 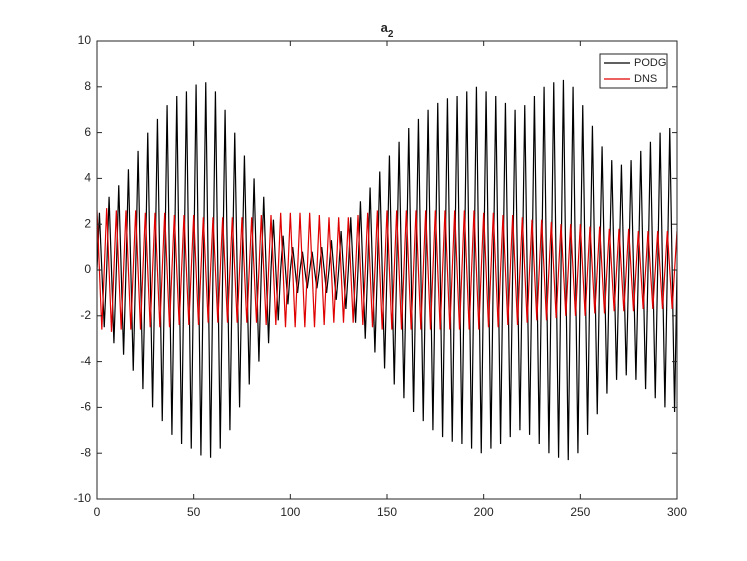 What do you see at coordinates (87, 132) in the screenshot?
I see `y-tick-label: 6` at bounding box center [87, 132].